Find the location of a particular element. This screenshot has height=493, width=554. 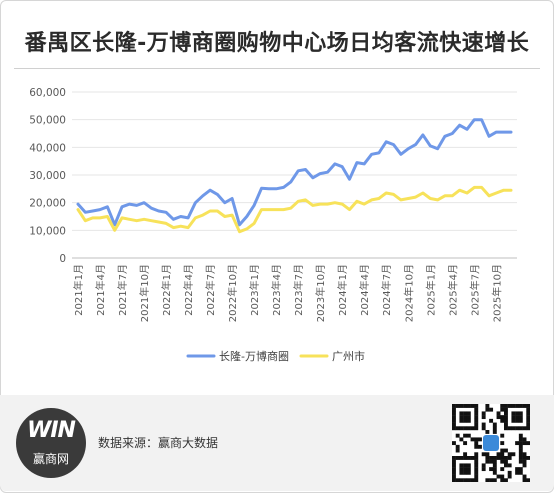

qr-code-icon is located at coordinates (491, 443).